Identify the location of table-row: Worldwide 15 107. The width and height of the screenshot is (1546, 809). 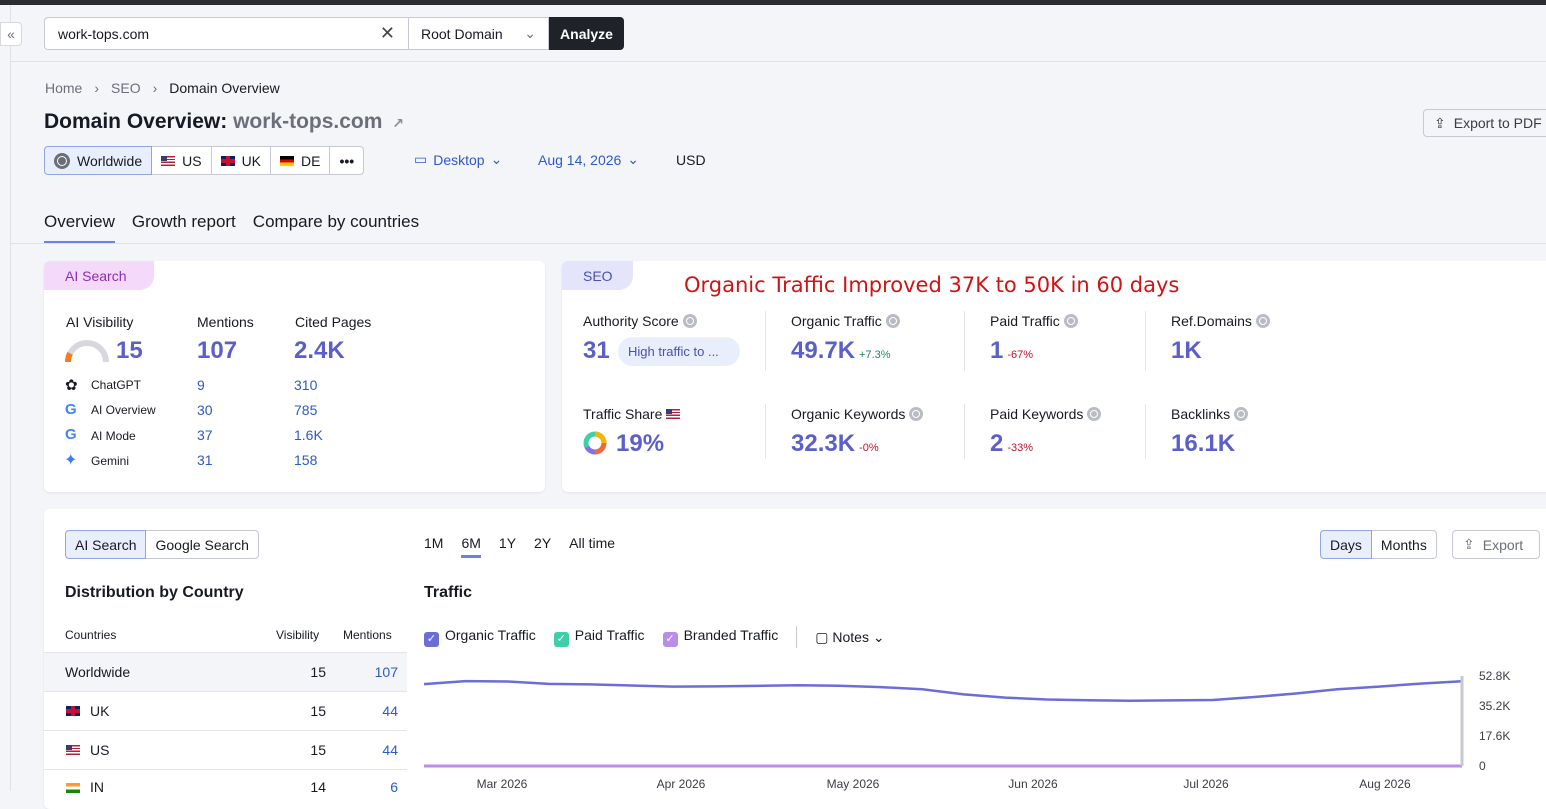
(225, 671).